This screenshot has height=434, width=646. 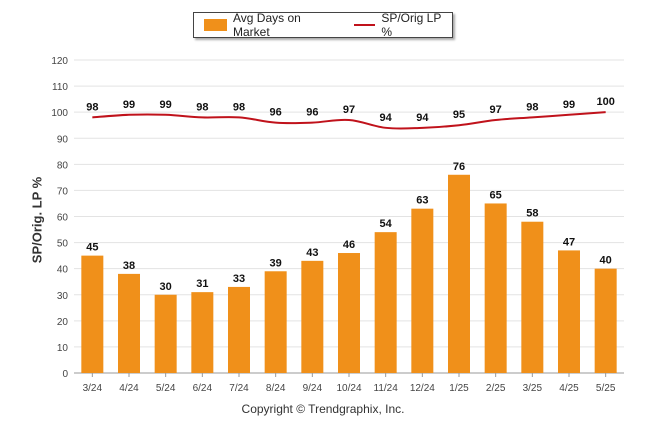 I want to click on bar-value-label: 43, so click(x=312, y=253).